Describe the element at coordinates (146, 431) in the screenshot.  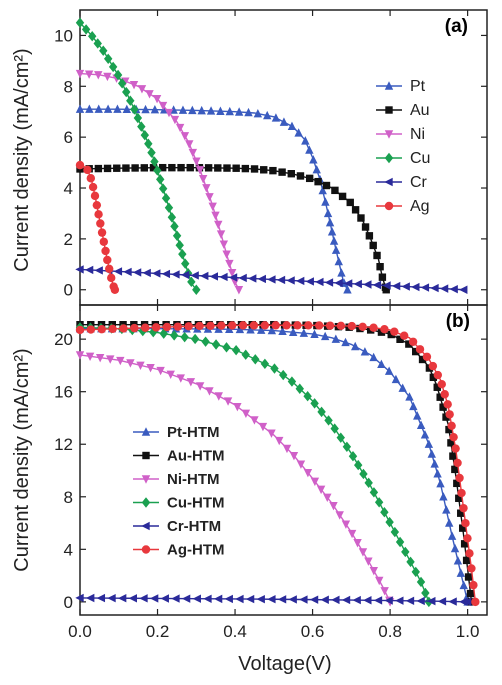
I see `legend-marker-pt-htm` at that location.